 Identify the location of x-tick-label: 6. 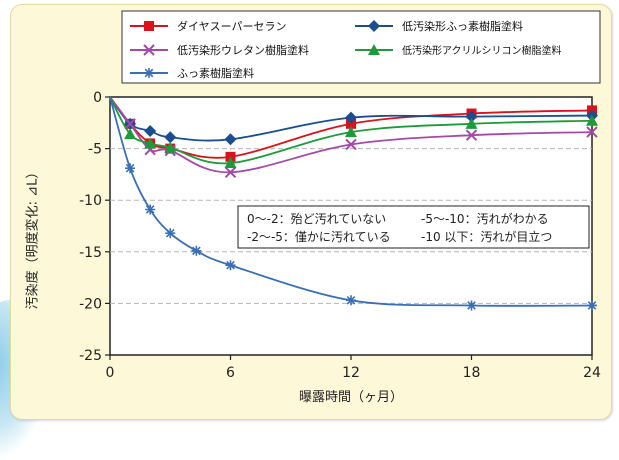
(230, 373).